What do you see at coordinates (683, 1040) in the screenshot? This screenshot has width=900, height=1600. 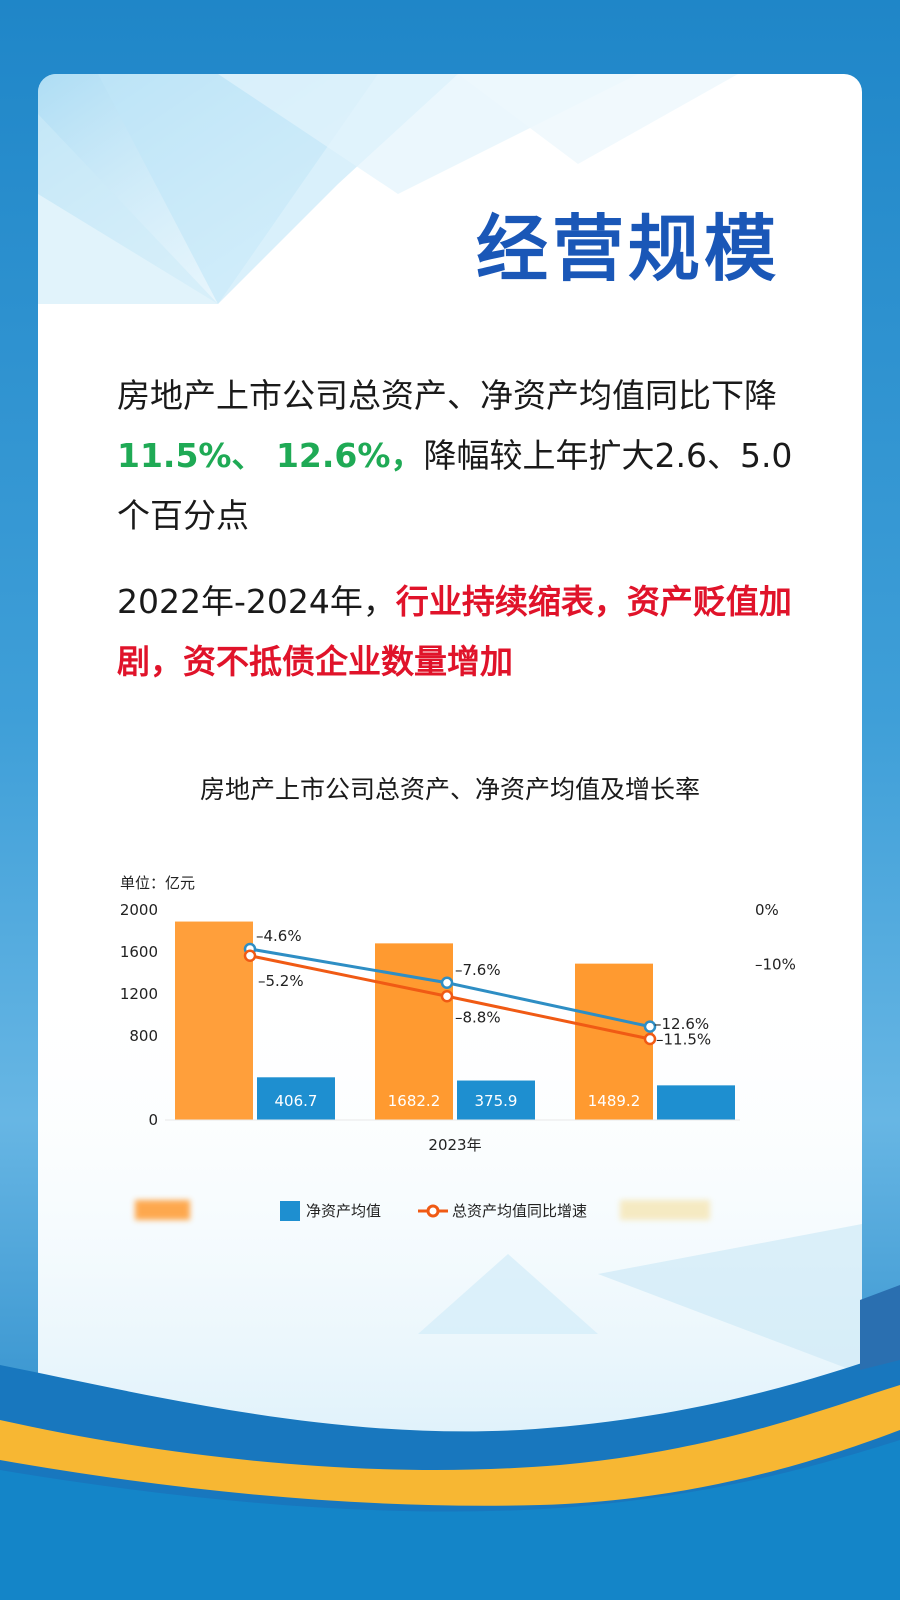 I see `line-value-label: –11.5%` at bounding box center [683, 1040].